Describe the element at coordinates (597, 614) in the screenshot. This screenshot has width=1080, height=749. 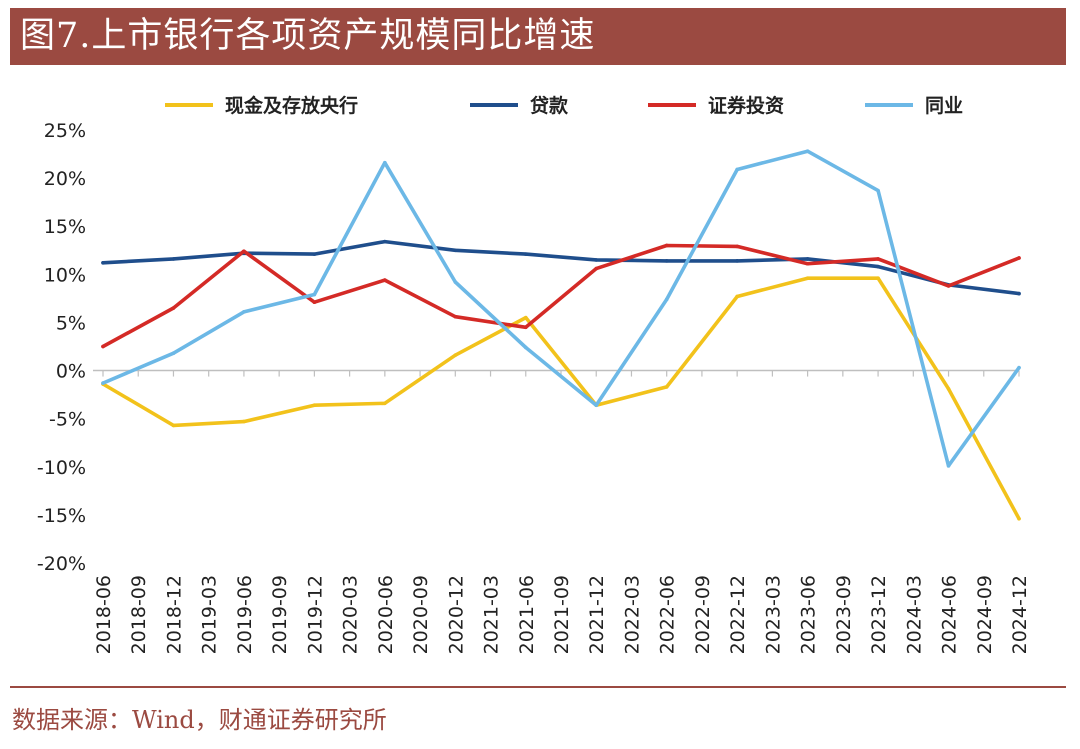
I see `x-tick-label: 2021-12` at that location.